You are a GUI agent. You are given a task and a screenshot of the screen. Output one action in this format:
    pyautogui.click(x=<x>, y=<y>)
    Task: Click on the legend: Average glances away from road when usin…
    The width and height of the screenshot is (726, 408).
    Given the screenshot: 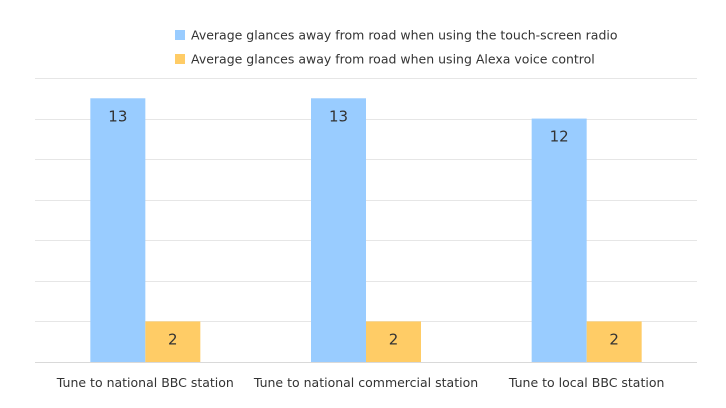 What is the action you would take?
    pyautogui.click(x=396, y=47)
    